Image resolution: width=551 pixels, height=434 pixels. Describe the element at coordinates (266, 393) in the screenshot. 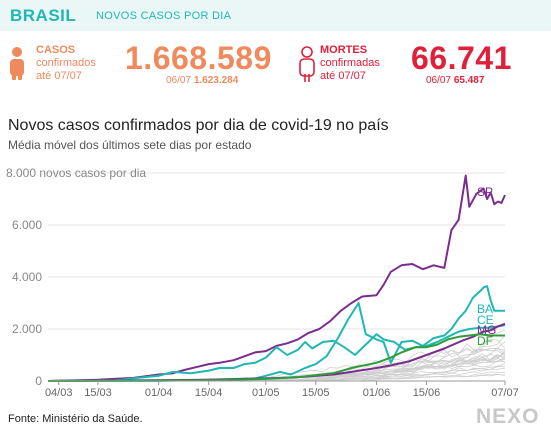

I see `x-tick-label: 01/05` at that location.